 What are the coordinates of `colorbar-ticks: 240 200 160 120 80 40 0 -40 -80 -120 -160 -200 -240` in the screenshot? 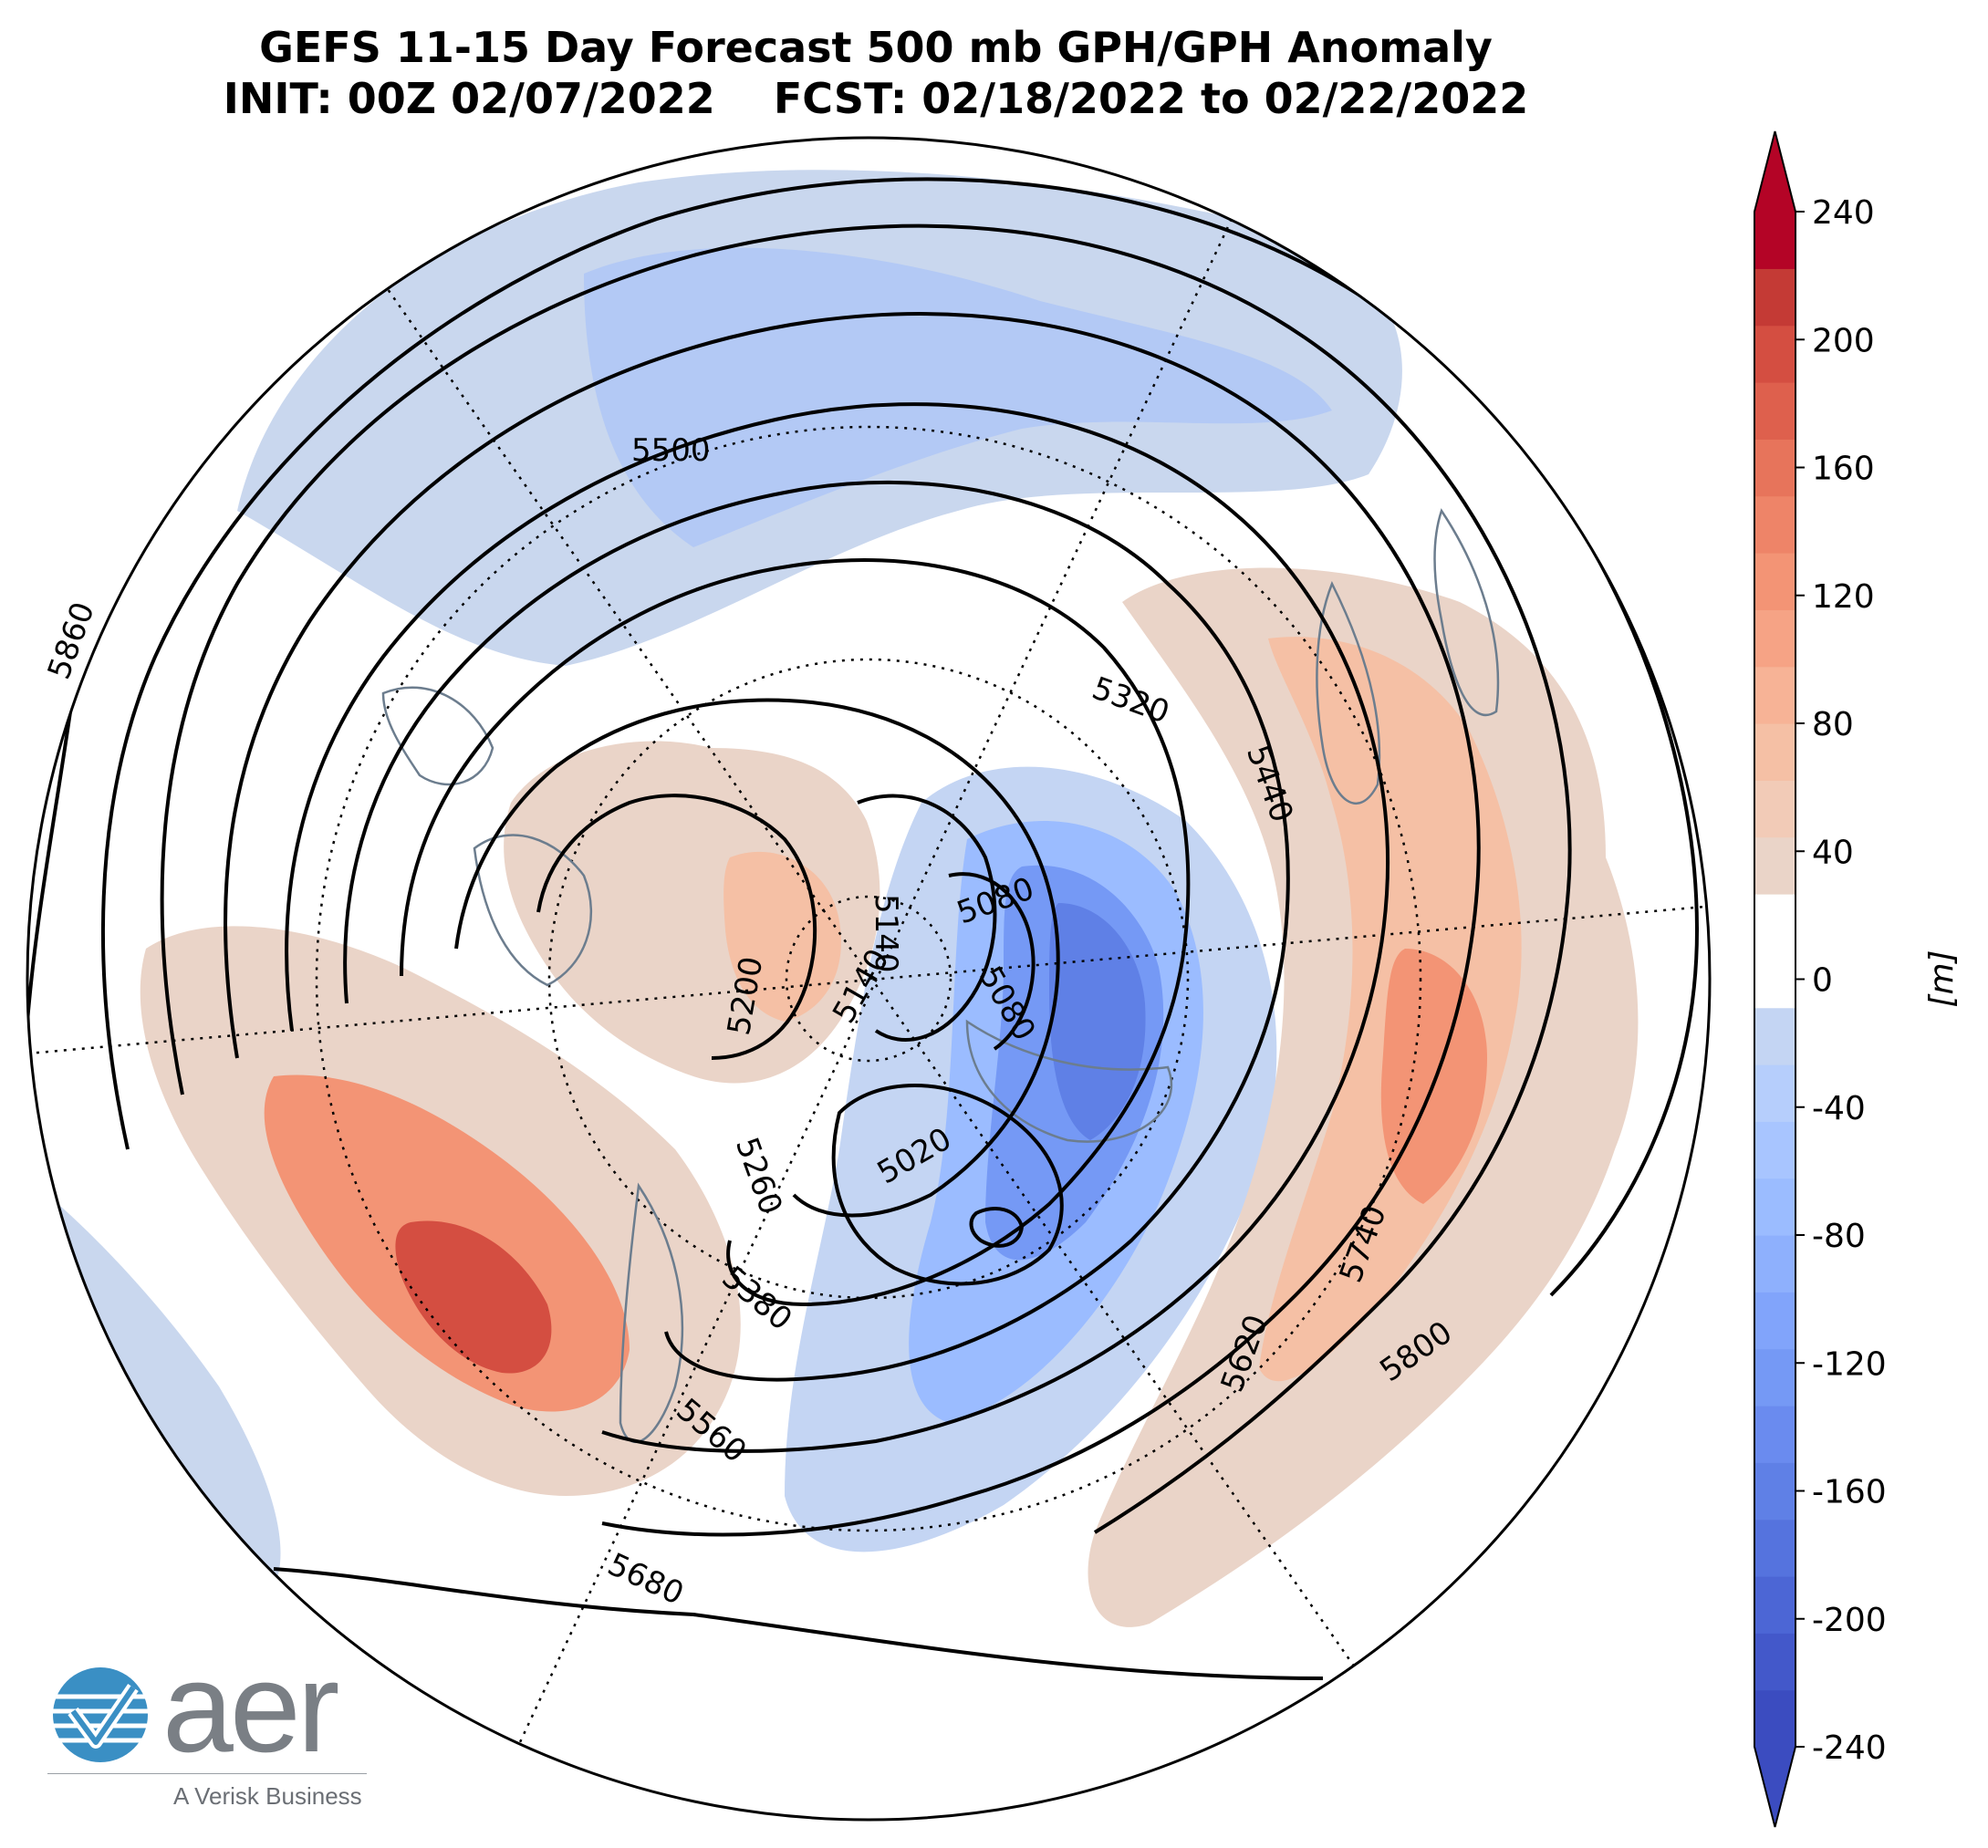 It's located at (1841, 980).